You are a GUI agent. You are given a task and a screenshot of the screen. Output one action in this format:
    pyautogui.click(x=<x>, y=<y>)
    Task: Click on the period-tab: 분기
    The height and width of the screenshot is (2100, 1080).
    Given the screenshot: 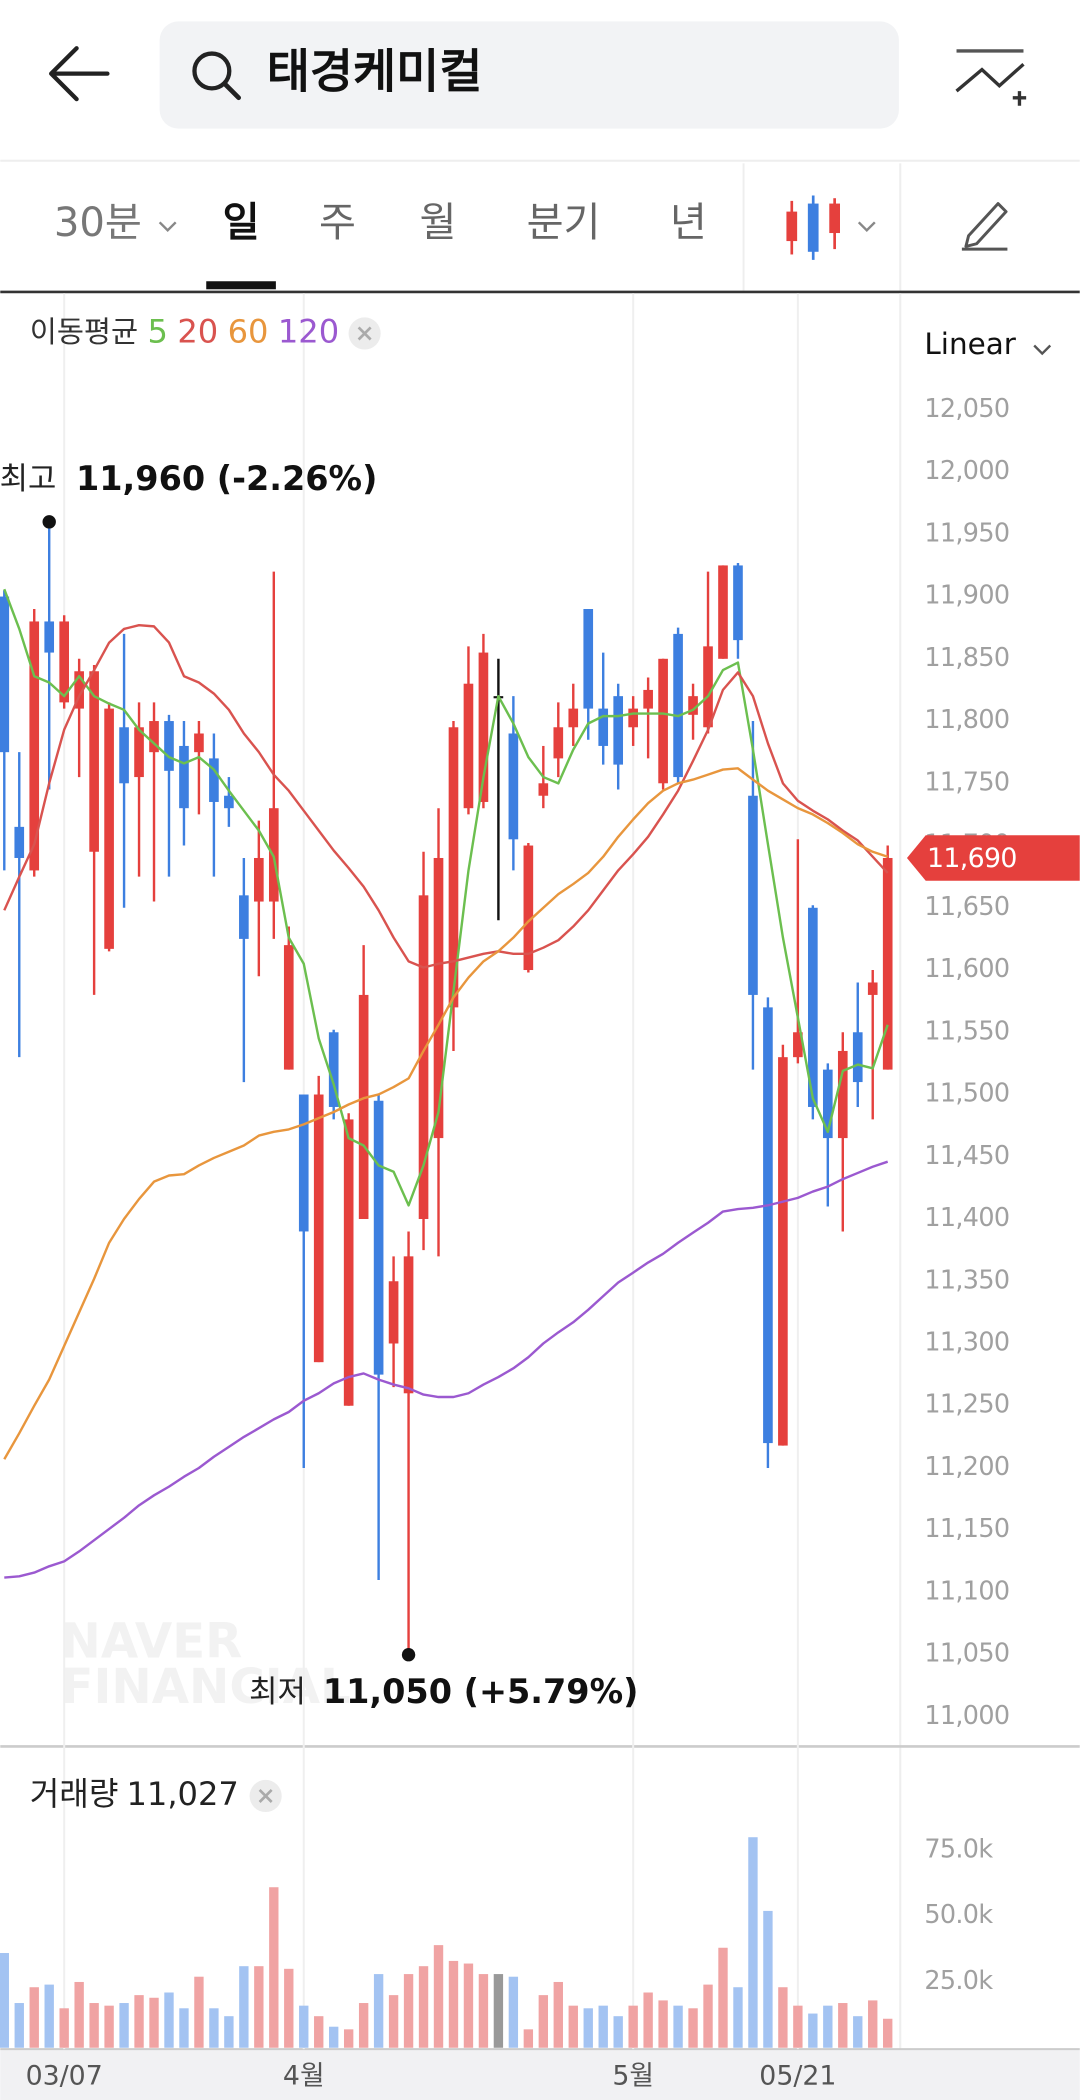 What is the action you would take?
    pyautogui.click(x=564, y=223)
    